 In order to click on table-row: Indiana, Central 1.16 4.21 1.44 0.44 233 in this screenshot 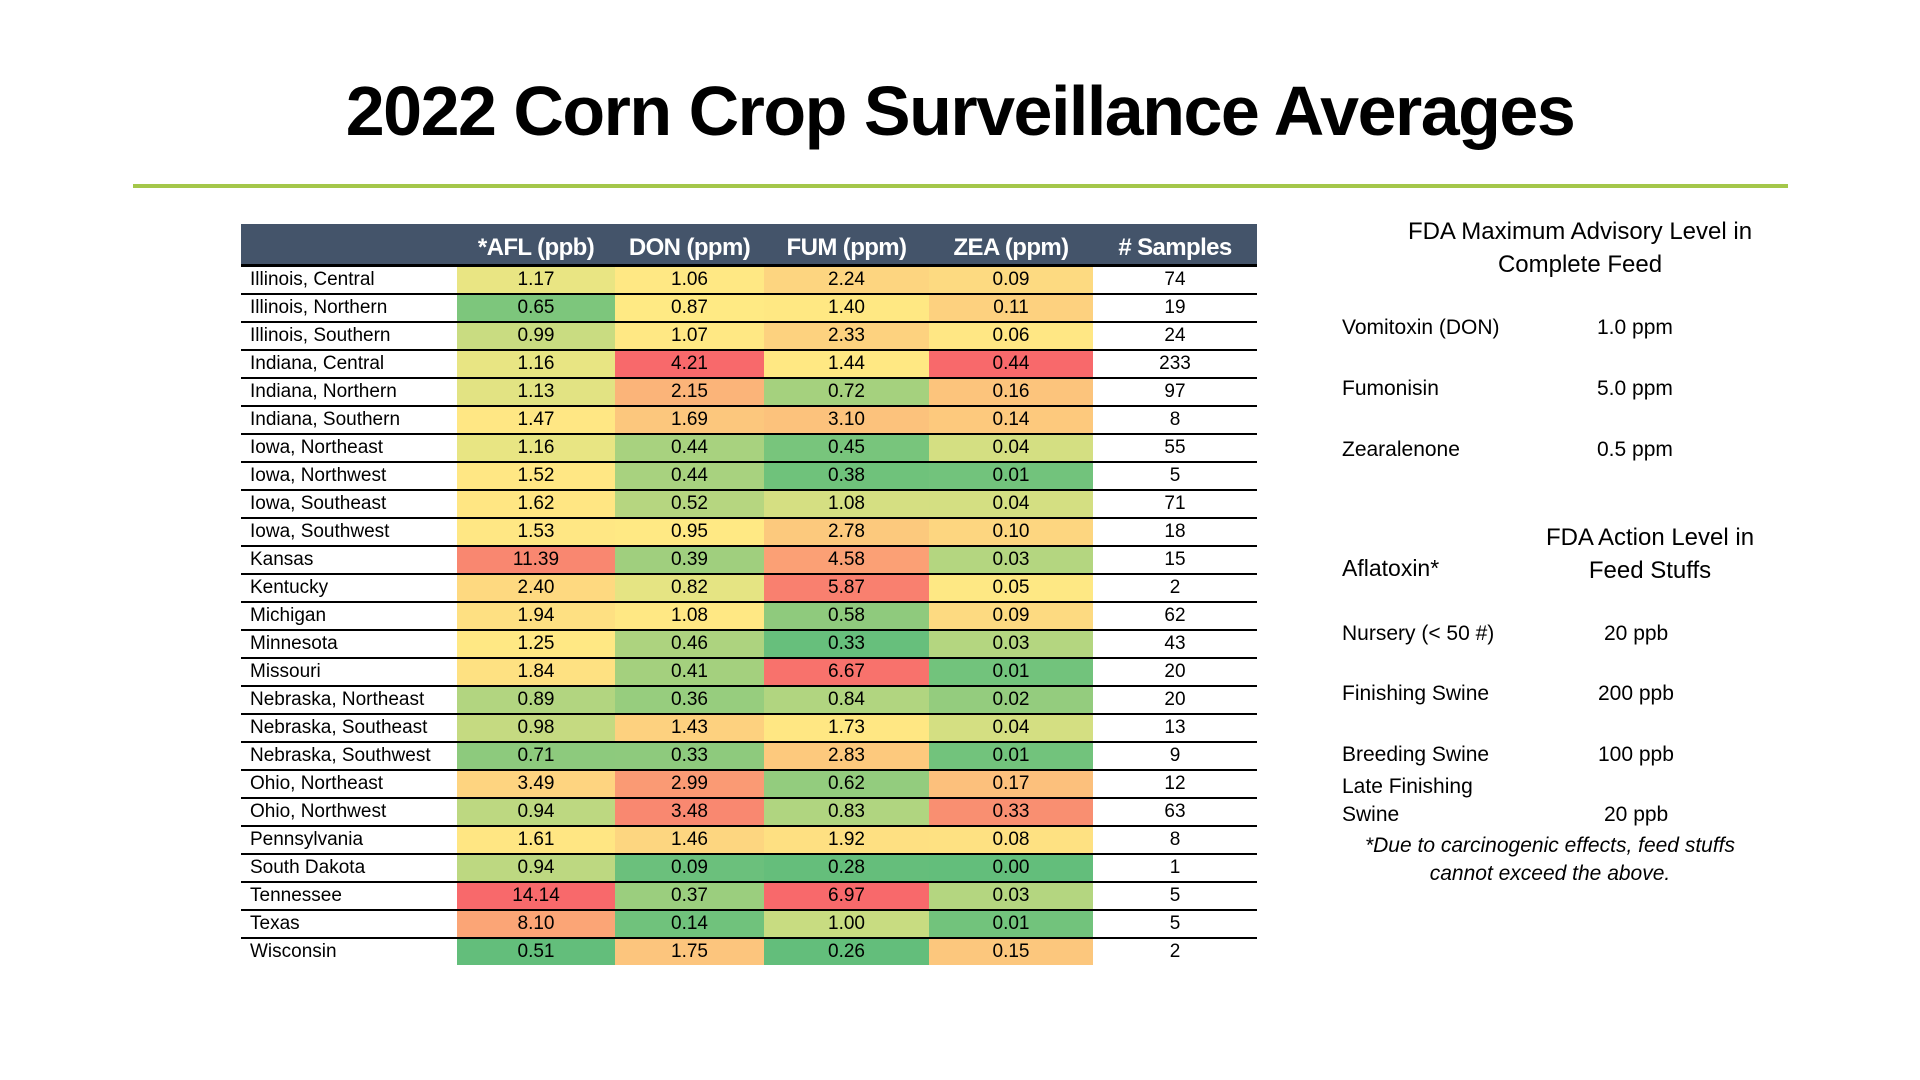, I will do `click(749, 364)`.